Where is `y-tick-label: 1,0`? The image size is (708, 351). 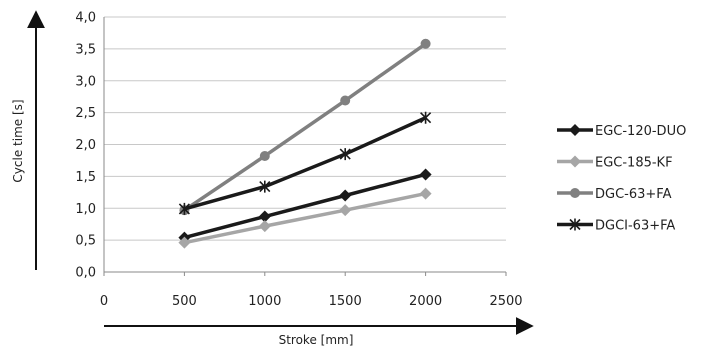 y-tick-label: 1,0 is located at coordinates (85, 209).